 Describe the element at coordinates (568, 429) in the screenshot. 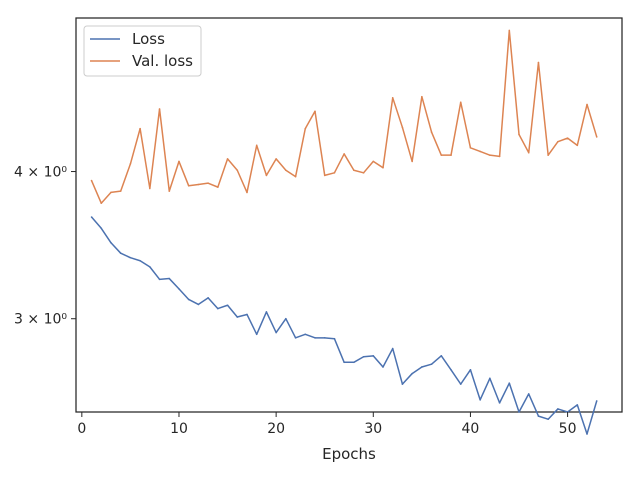

I see `x-tick-label: 50` at that location.